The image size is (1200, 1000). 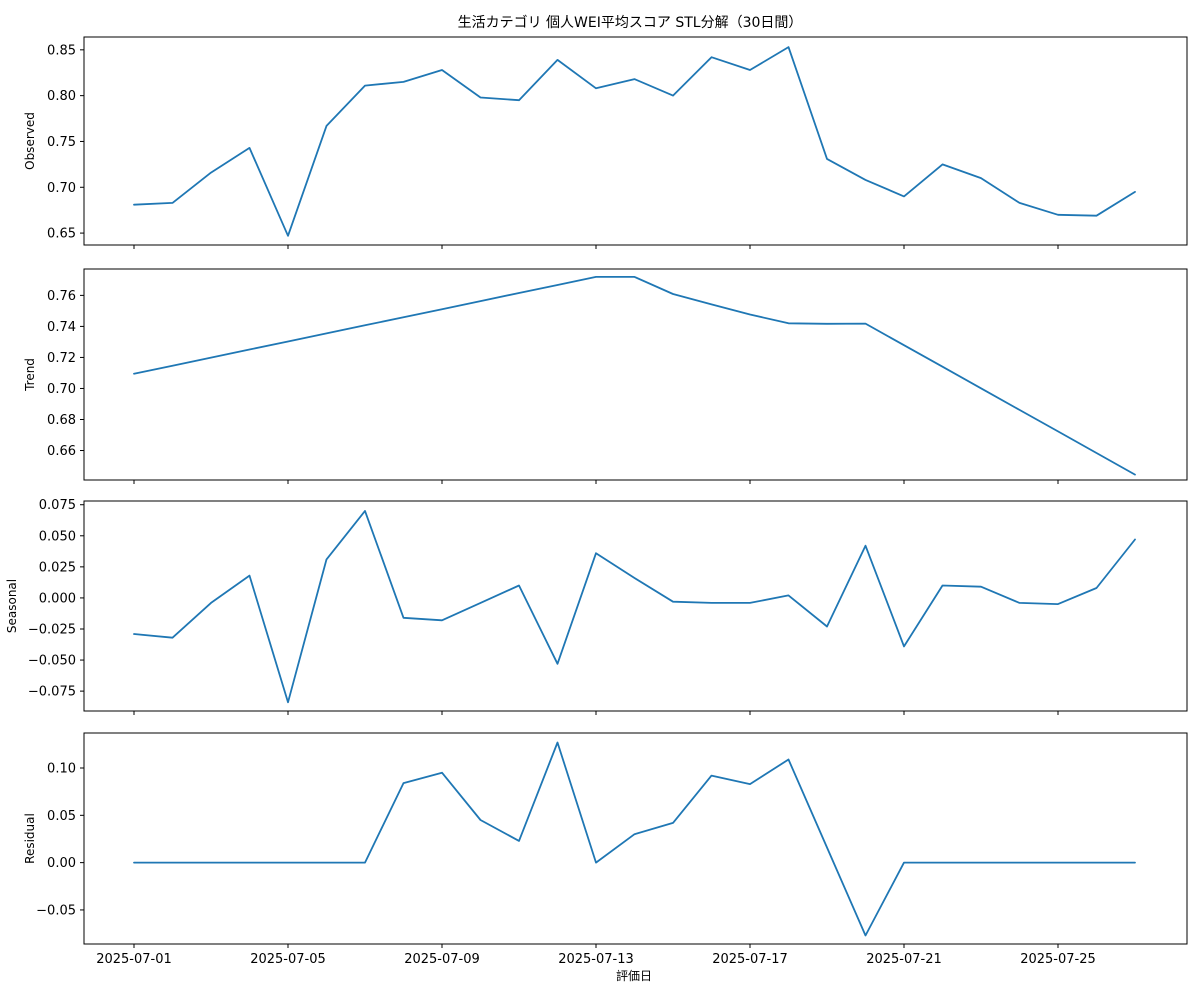 What do you see at coordinates (57, 505) in the screenshot?
I see `seasonal-y-tick-label: 0.075` at bounding box center [57, 505].